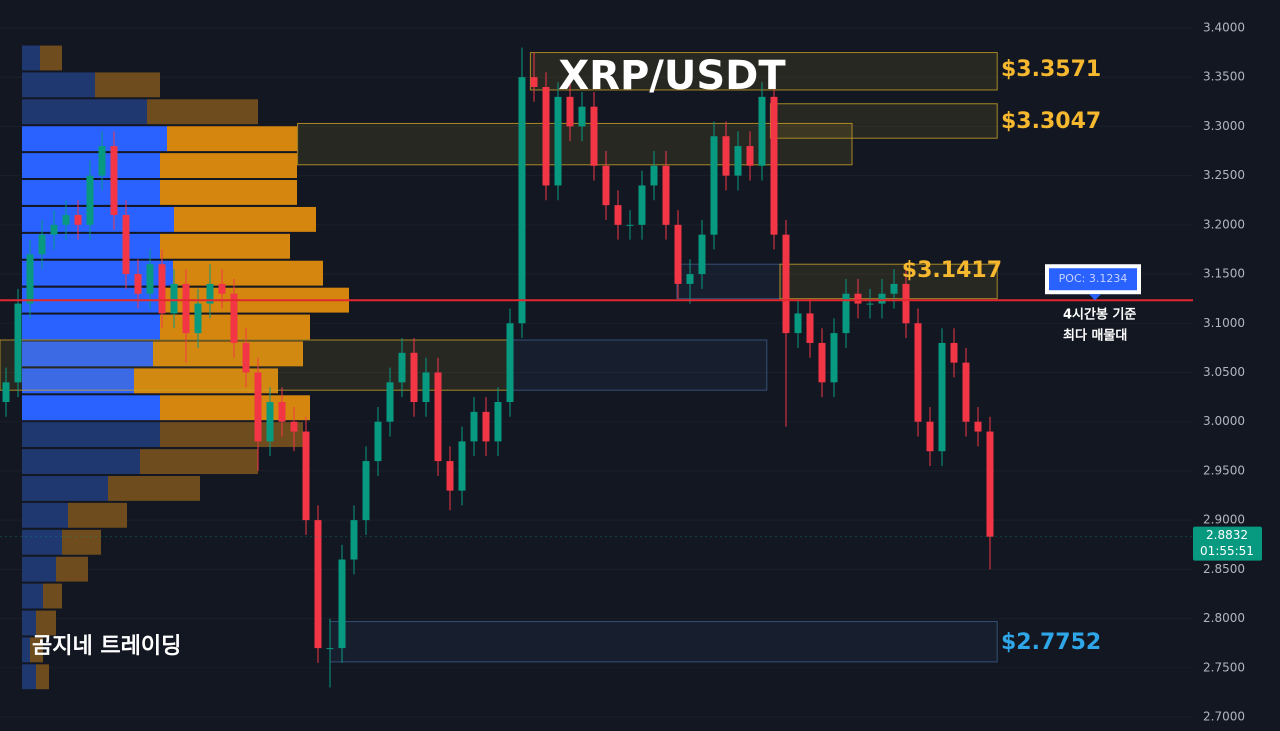  I want to click on y-tick-label: 3.3000, so click(1224, 126).